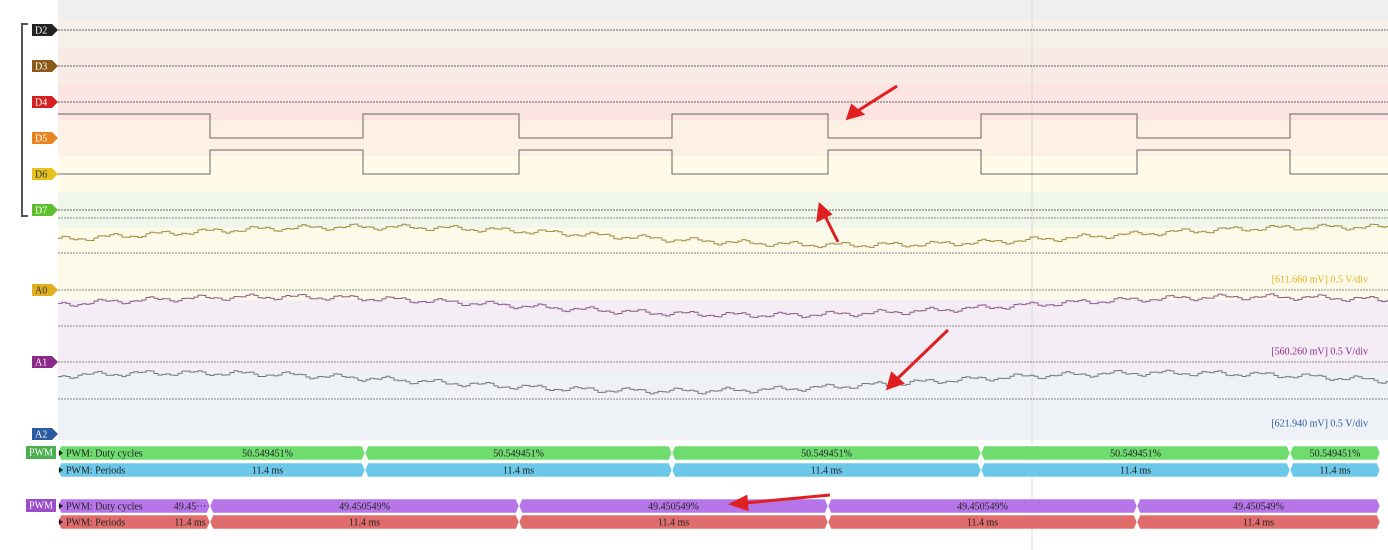  I want to click on channel-label: A2, so click(41, 434).